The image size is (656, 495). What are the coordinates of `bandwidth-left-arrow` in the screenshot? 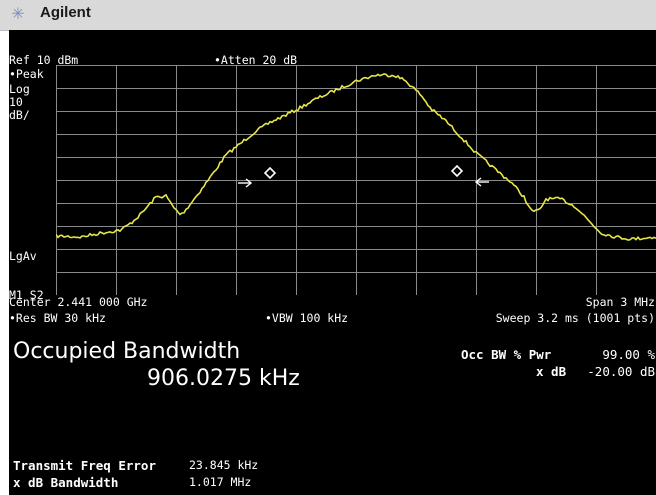 It's located at (245, 183).